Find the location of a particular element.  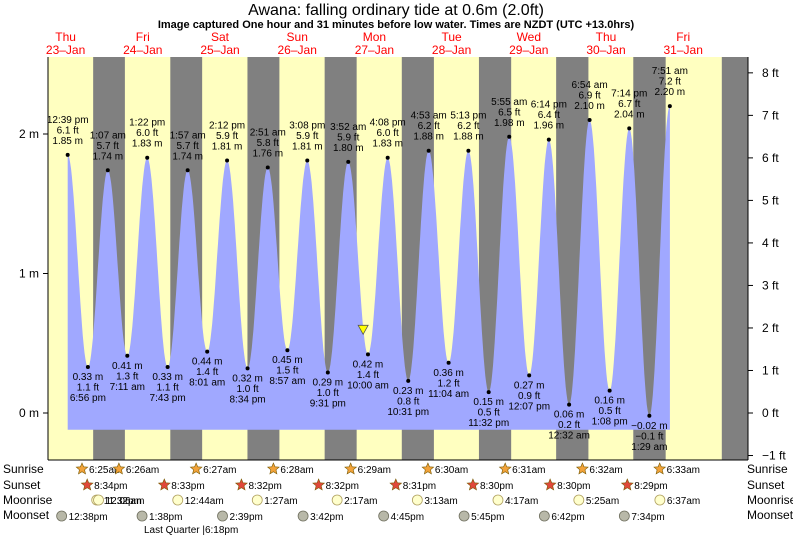

moonset-time: 5:45pm is located at coordinates (487, 517).